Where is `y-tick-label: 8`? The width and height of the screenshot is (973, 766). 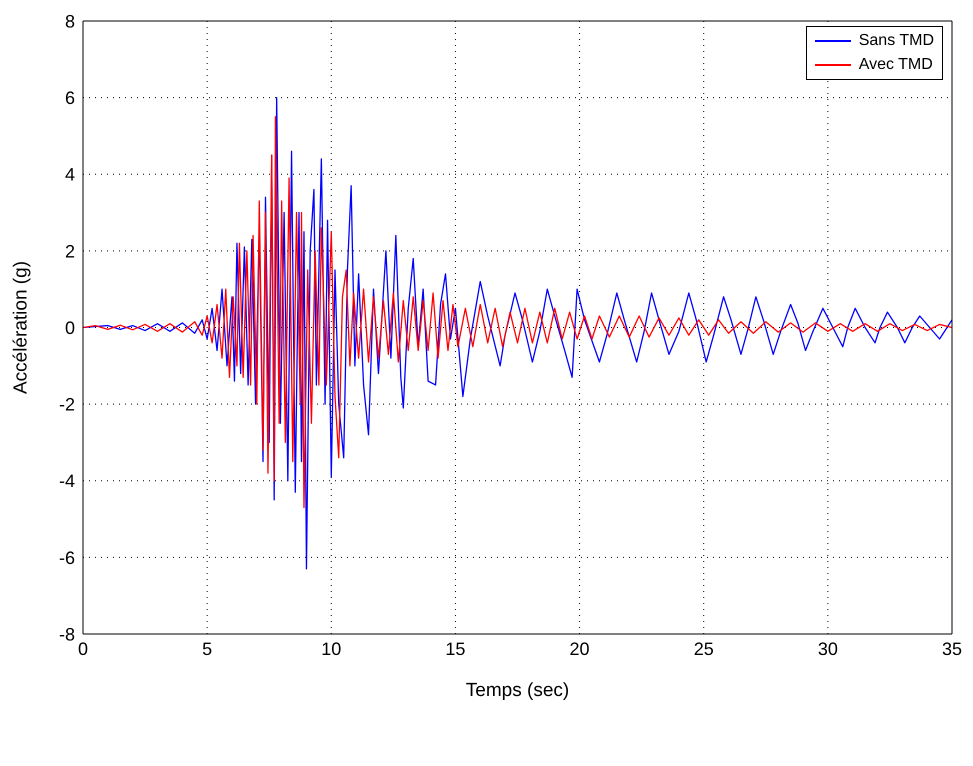
y-tick-label: 8 is located at coordinates (69, 21).